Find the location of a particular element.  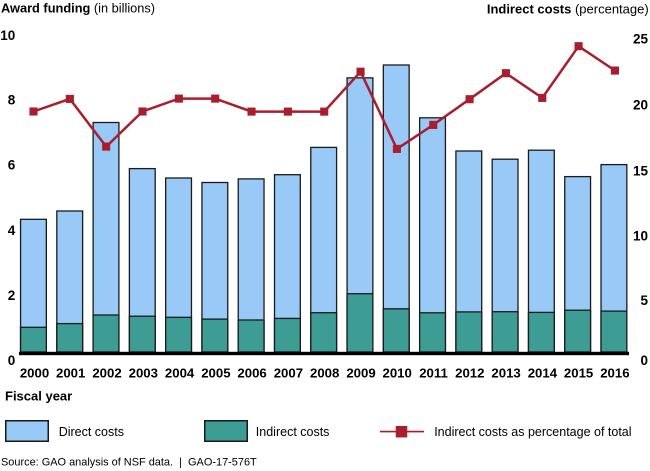

svg-text: 25 is located at coordinates (641, 38).